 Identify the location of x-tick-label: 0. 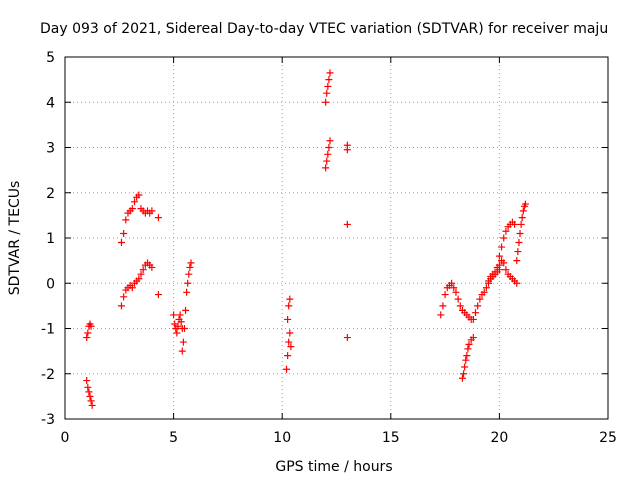
(65, 438).